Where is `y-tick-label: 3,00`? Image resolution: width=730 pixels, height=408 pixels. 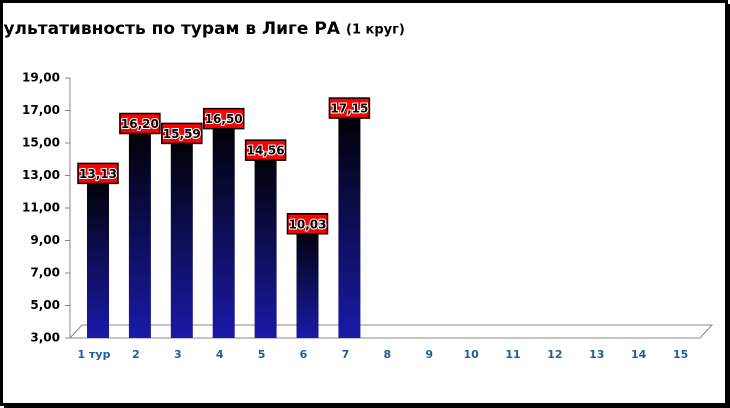 y-tick-label: 3,00 is located at coordinates (45, 338).